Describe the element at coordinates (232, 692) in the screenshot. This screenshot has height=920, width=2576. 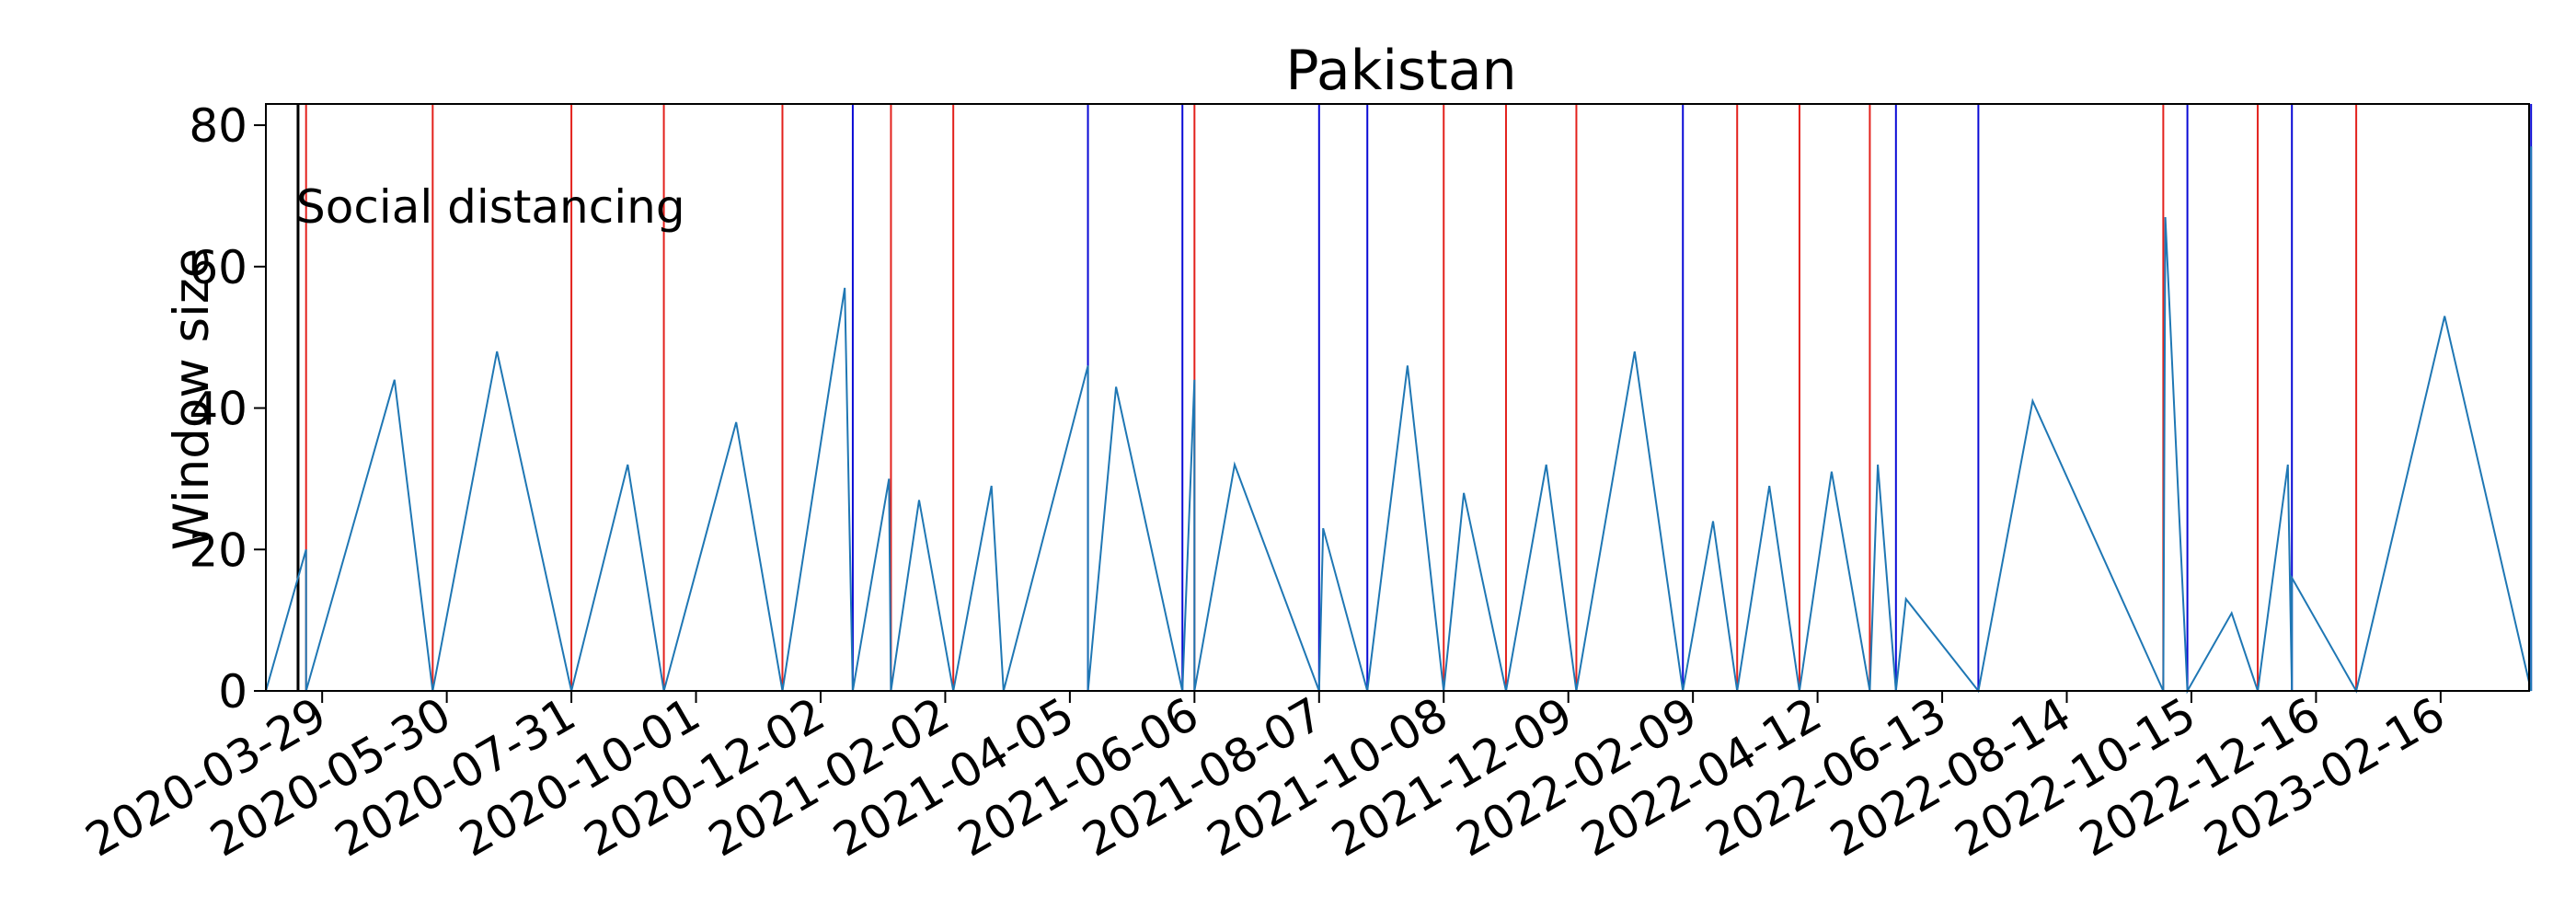
I see `y-tick-label: 0` at that location.